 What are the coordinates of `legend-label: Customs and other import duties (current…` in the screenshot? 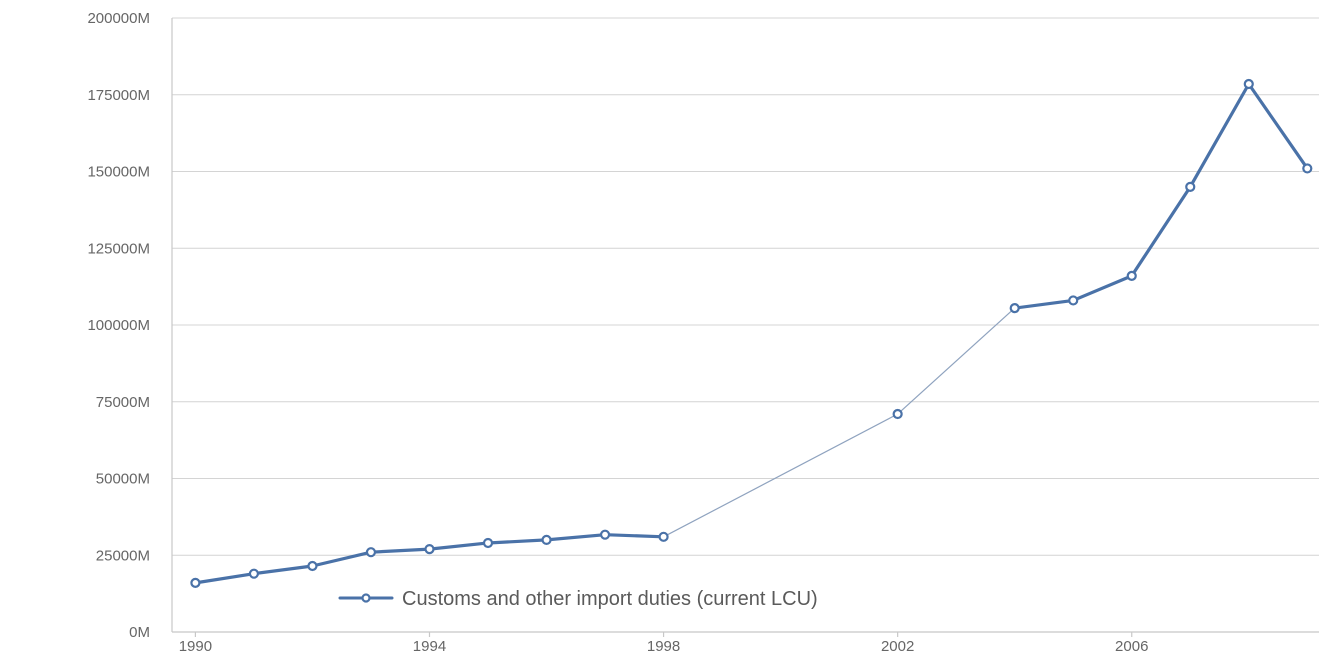 It's located at (610, 599).